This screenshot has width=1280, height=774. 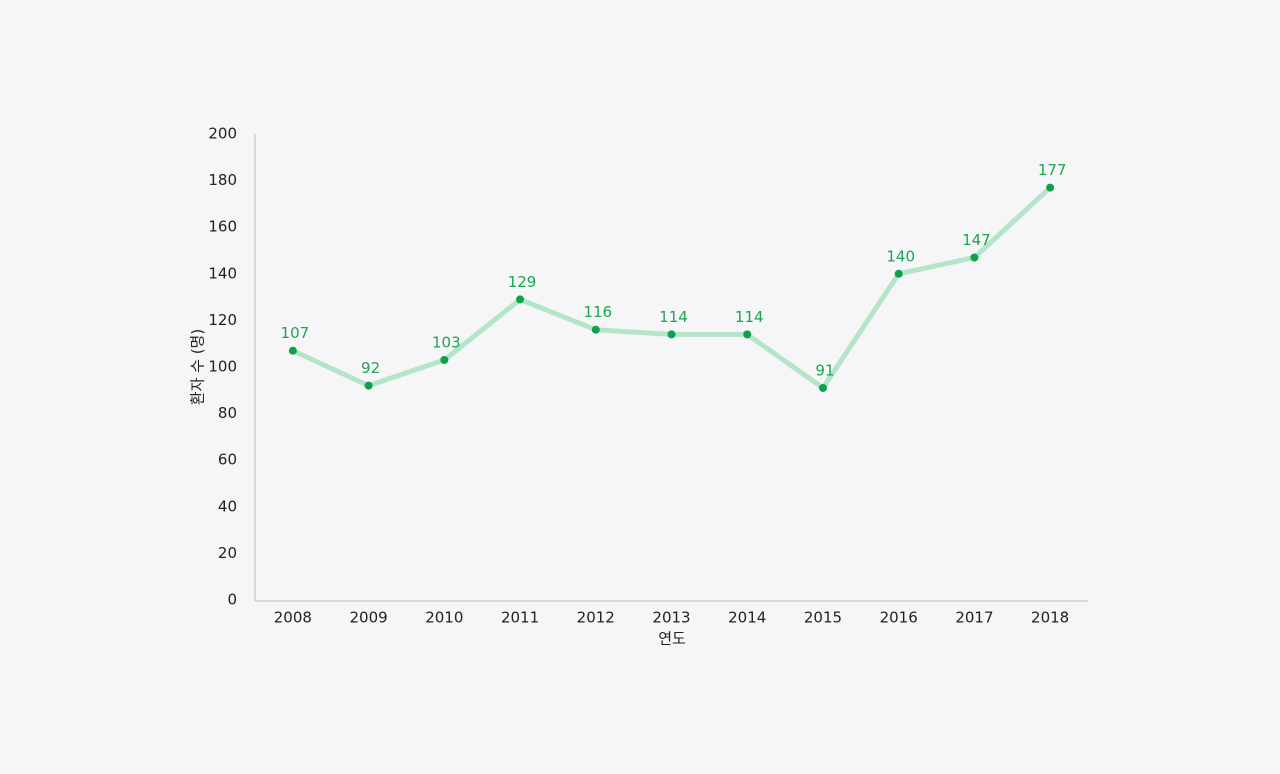 I want to click on data-label: 107, so click(x=295, y=333).